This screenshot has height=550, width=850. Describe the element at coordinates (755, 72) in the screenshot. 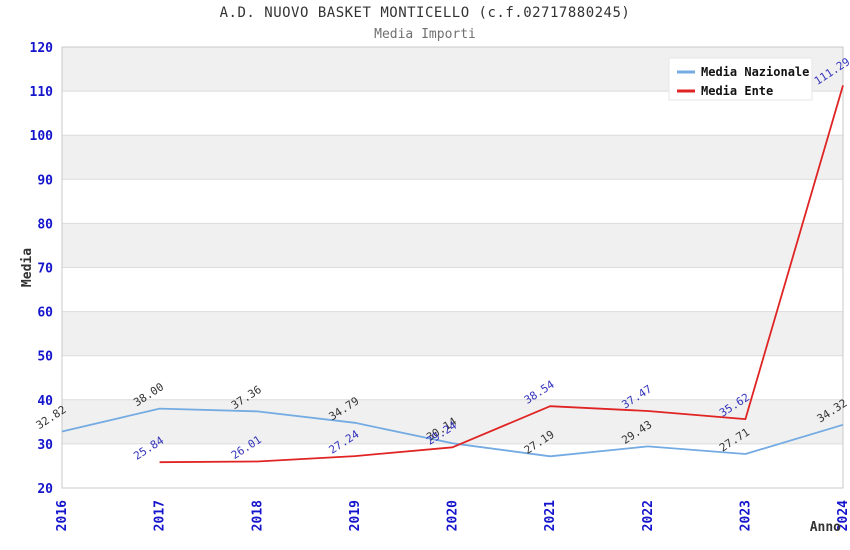

I see `legend-label-0: Media Nazionale` at that location.